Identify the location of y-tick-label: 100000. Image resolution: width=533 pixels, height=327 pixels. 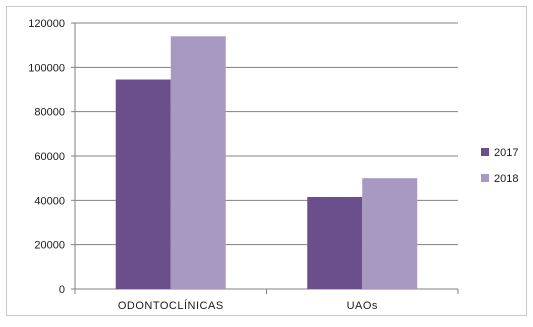
(46, 68).